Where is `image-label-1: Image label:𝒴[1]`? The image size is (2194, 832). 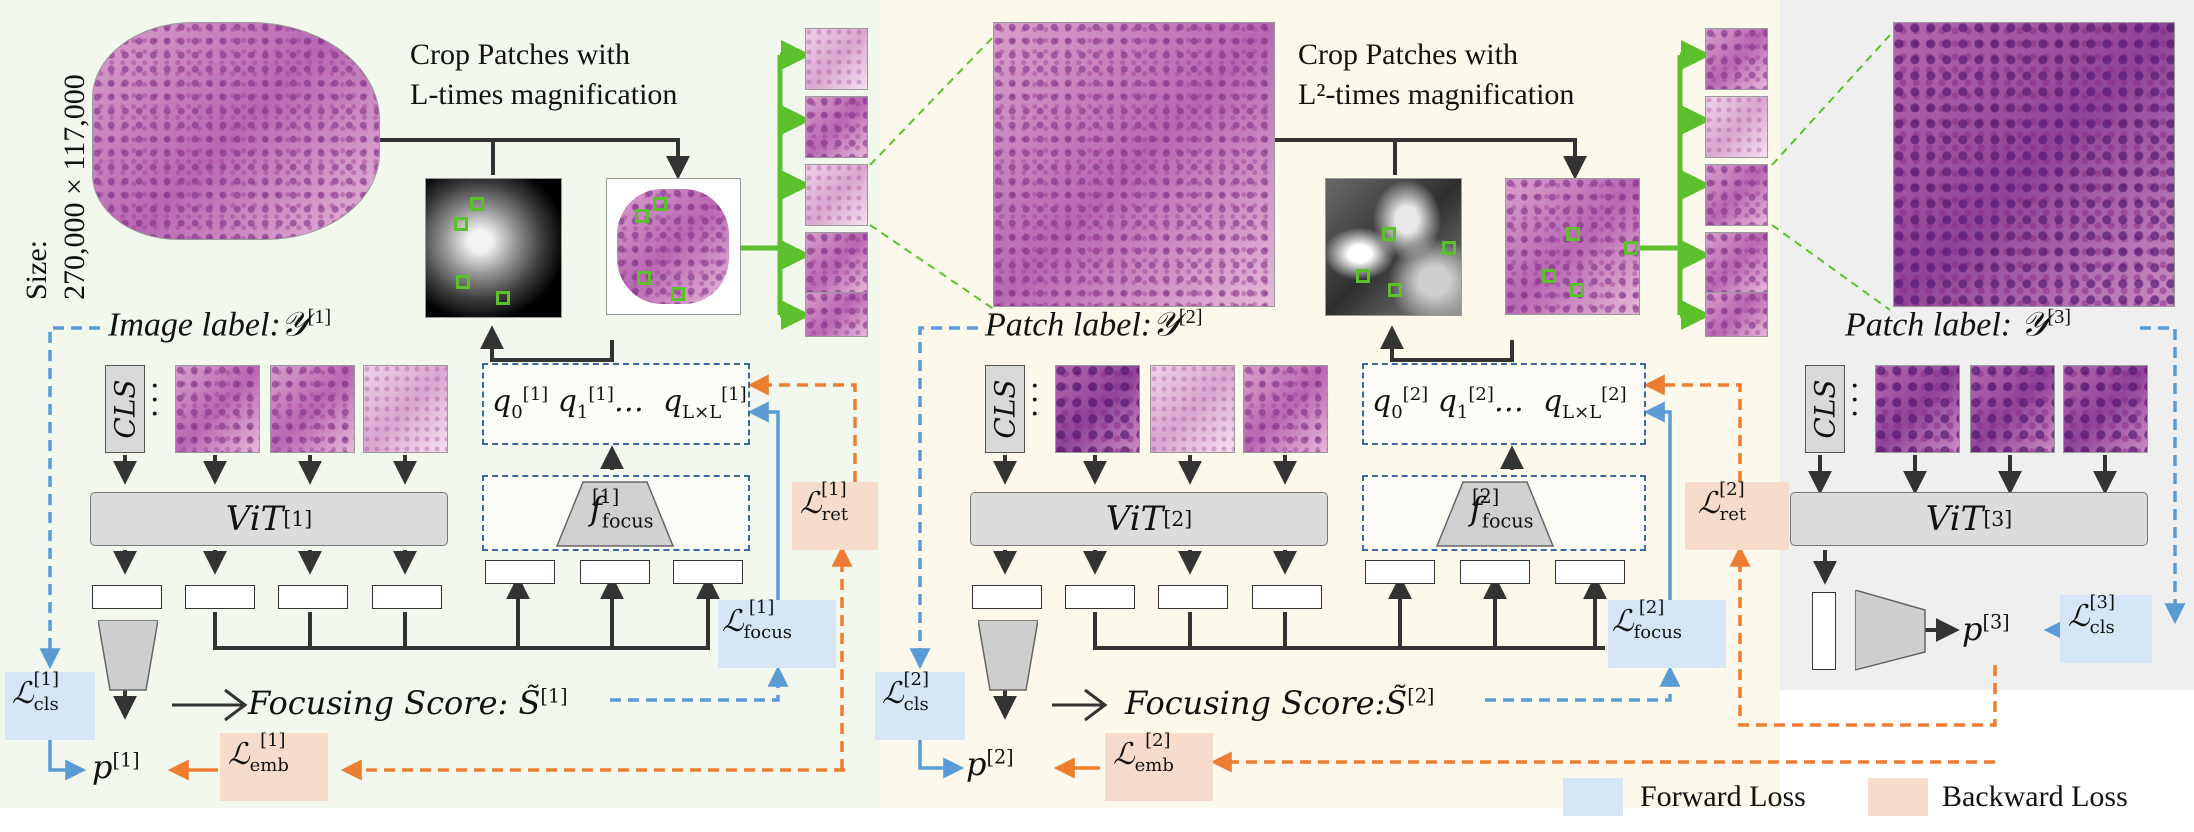
image-label-1: Image label:𝒴[1] is located at coordinates (220, 325).